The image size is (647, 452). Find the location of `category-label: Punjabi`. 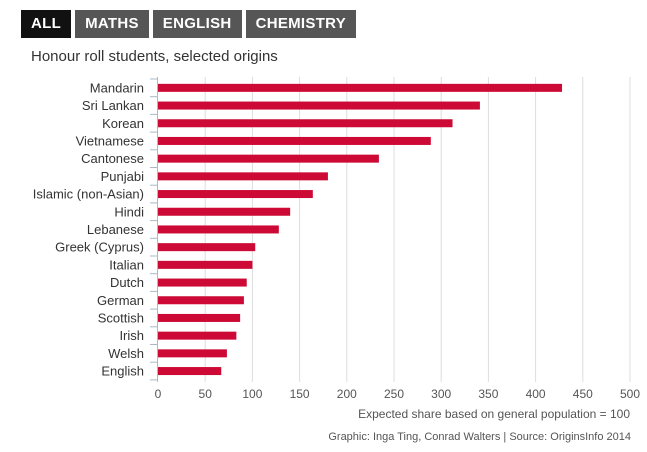

category-label: Punjabi is located at coordinates (122, 176).